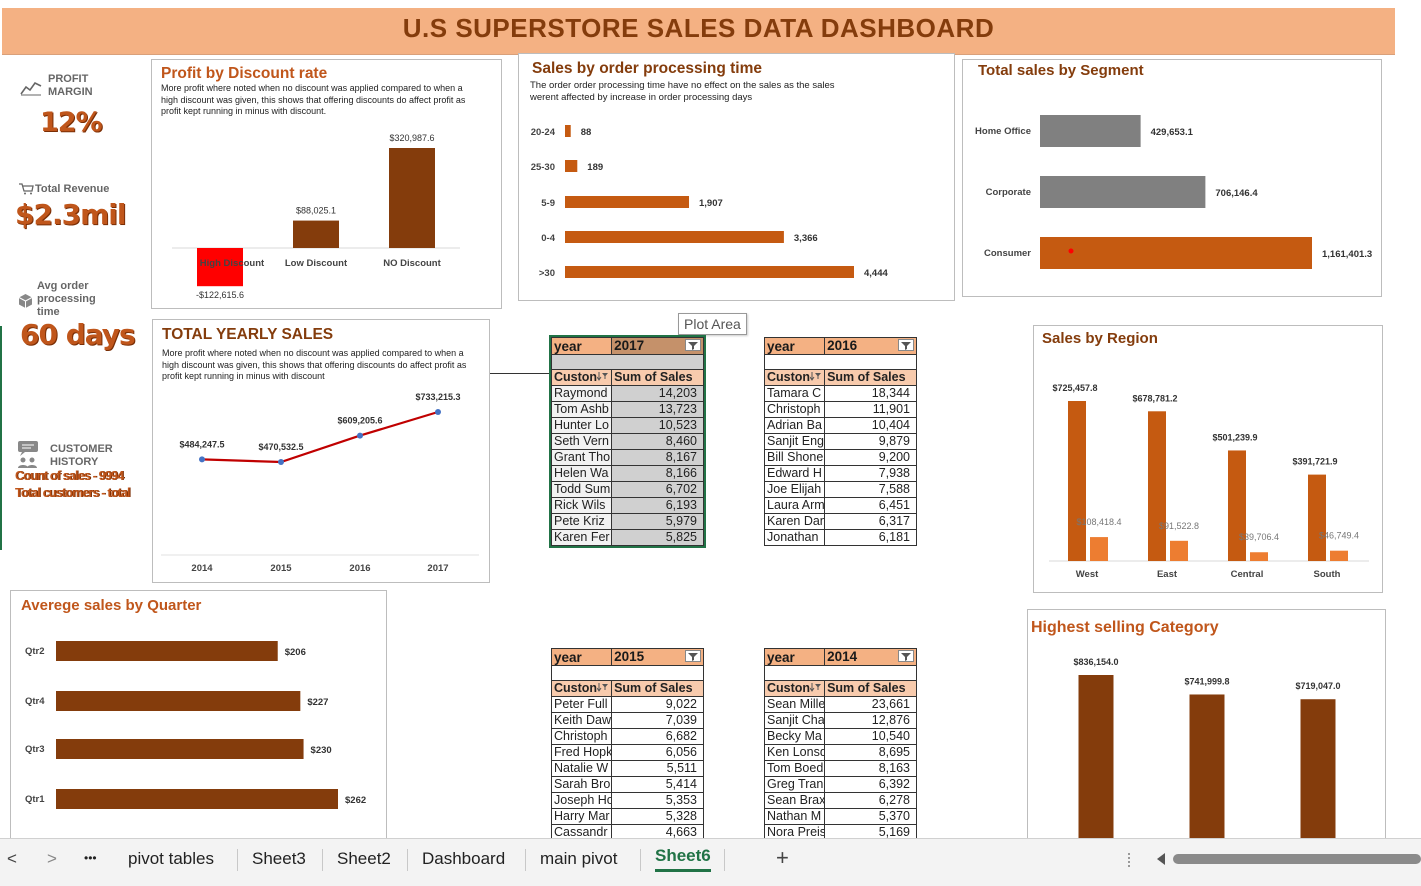 This screenshot has height=886, width=1421. Describe the element at coordinates (870, 441) in the screenshot. I see `pivot-sales-cell: 9,879` at that location.